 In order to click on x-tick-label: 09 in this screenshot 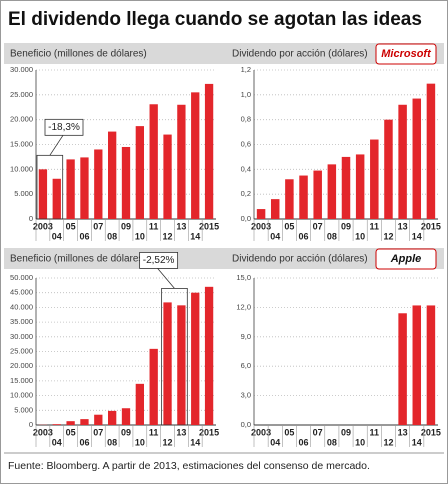, I will do `click(126, 432)`.